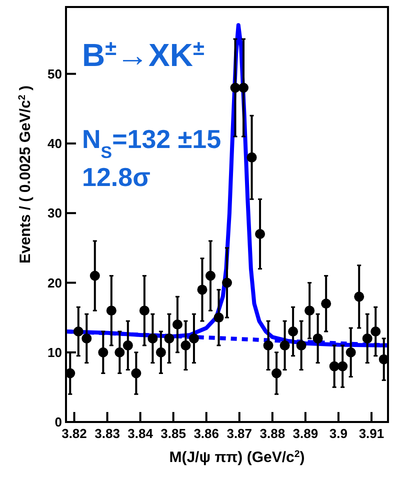  What do you see at coordinates (338, 433) in the screenshot?
I see `x-tick-label: 3.9` at bounding box center [338, 433].